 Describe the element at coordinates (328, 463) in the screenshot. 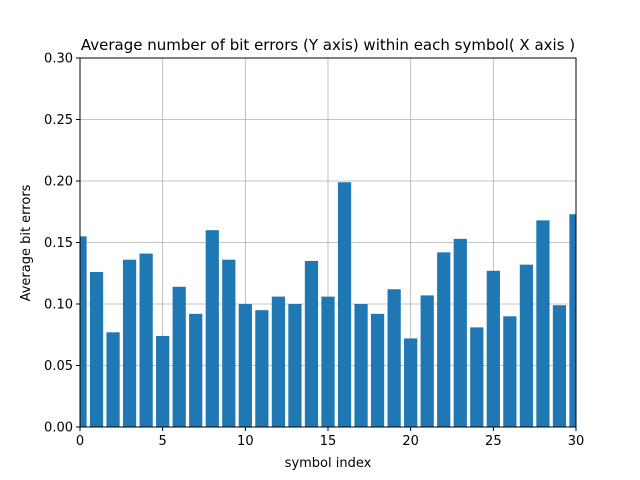

I see `x-axis-title: symbol index` at that location.